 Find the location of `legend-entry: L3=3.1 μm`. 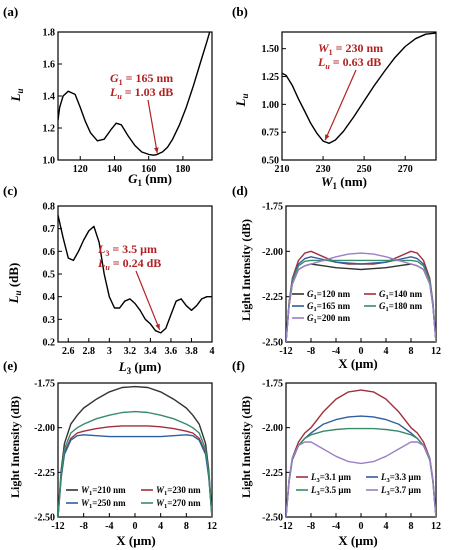

legend-entry: L3=3.1 μm is located at coordinates (330, 478).